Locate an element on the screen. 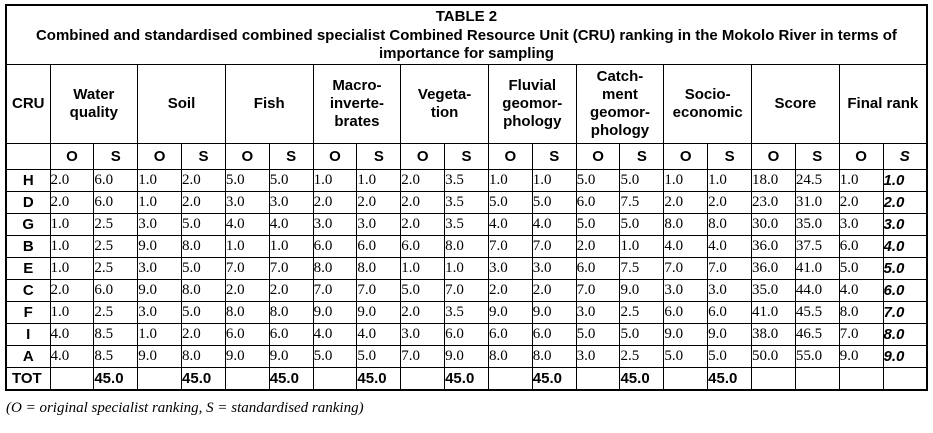  row-label: A is located at coordinates (28, 356).